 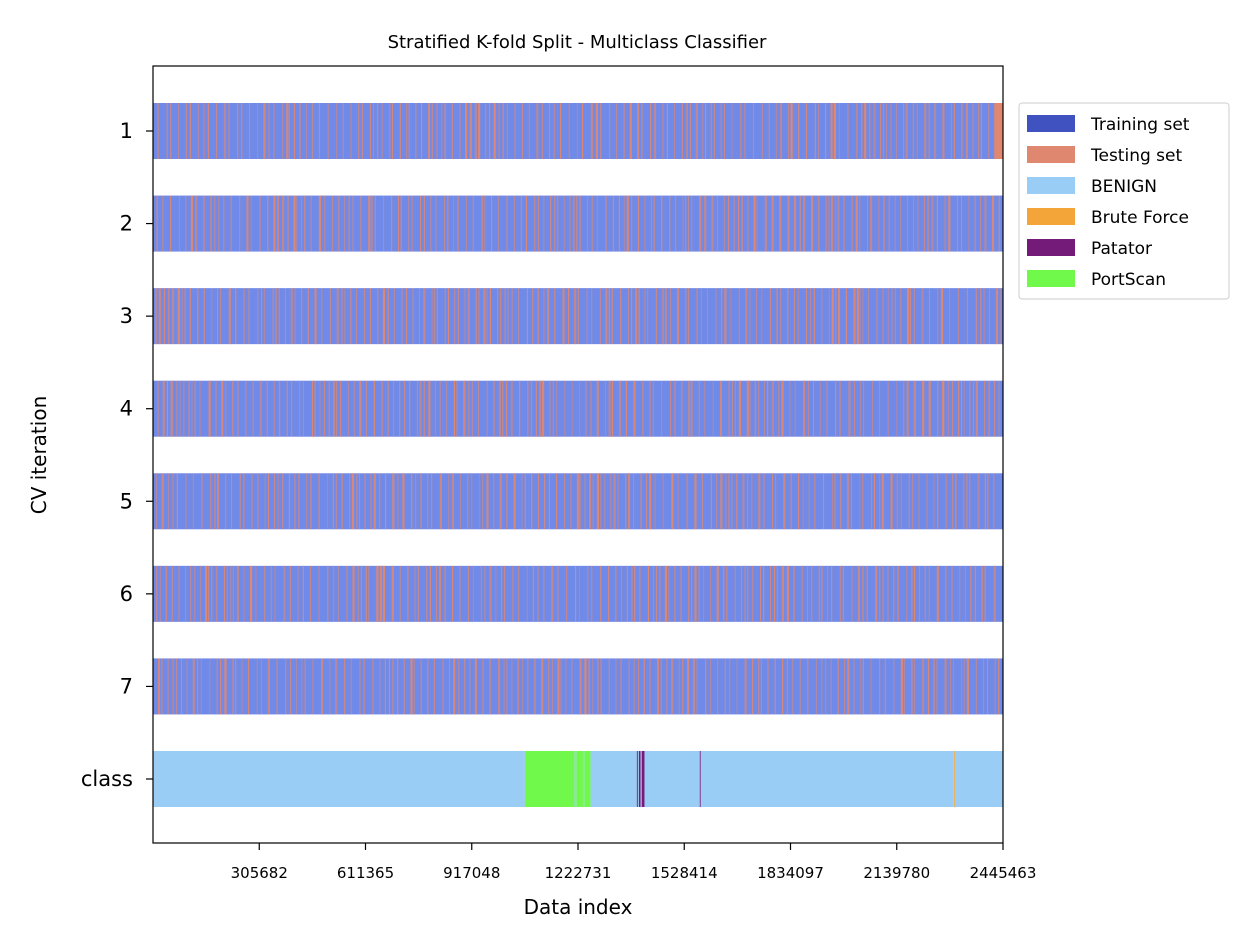 I want to click on x-tick-label: 917048, so click(x=471, y=873).